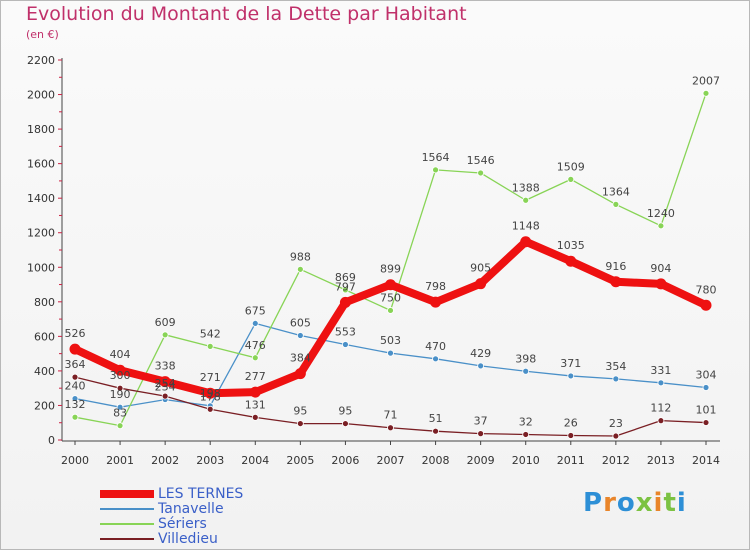 This screenshot has height=550, width=750. Describe the element at coordinates (300, 460) in the screenshot. I see `x-tick-label: 2005` at that location.